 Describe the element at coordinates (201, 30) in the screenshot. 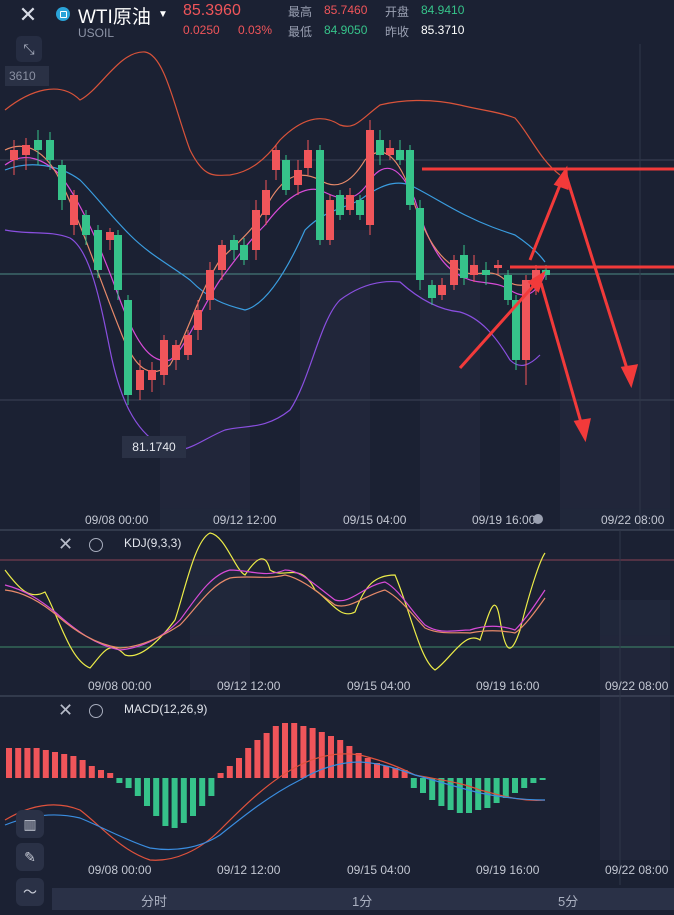

I see `price-change: 0.0250` at that location.